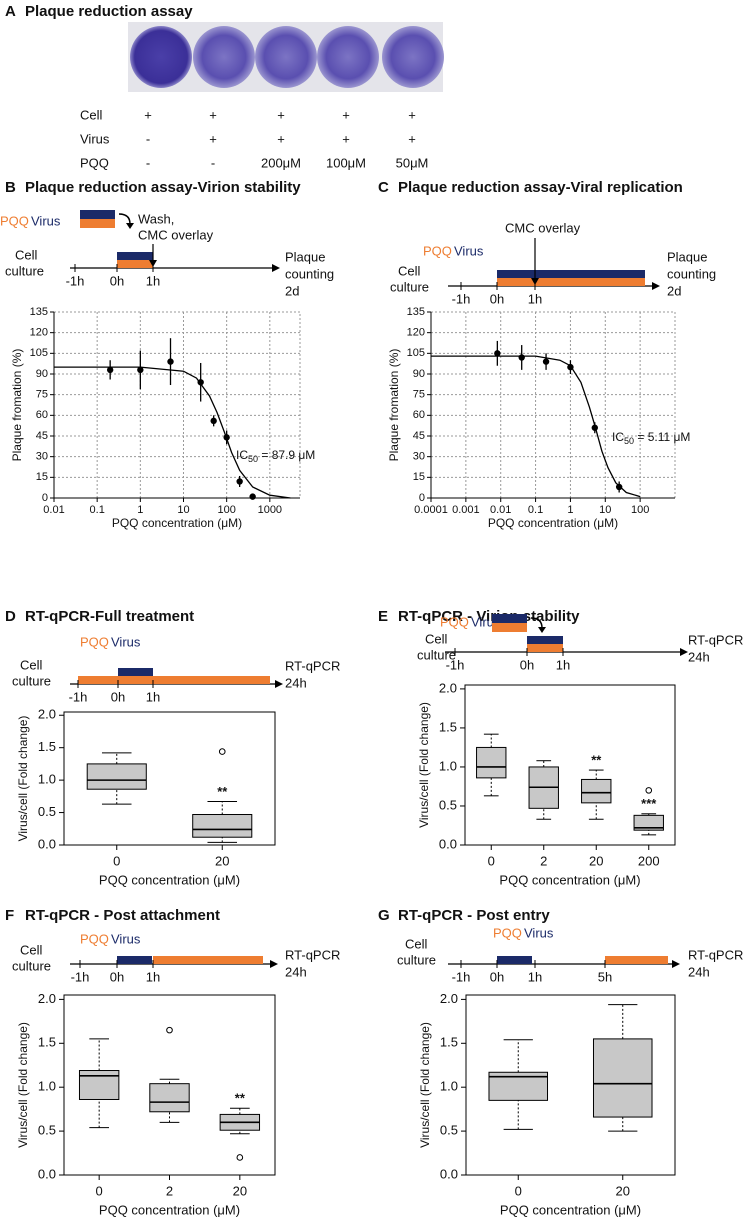 The image size is (750, 1220). I want to click on panel-label: A, so click(10, 11).